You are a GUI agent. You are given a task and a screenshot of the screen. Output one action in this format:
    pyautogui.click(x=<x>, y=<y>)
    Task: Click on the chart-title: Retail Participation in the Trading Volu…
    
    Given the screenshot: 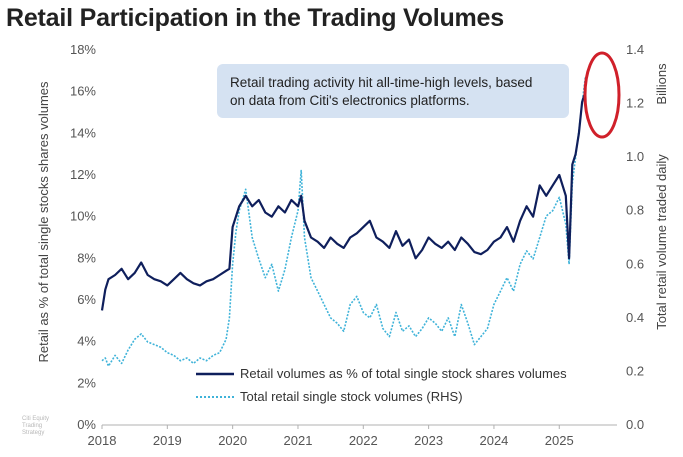 What is the action you would take?
    pyautogui.click(x=255, y=18)
    